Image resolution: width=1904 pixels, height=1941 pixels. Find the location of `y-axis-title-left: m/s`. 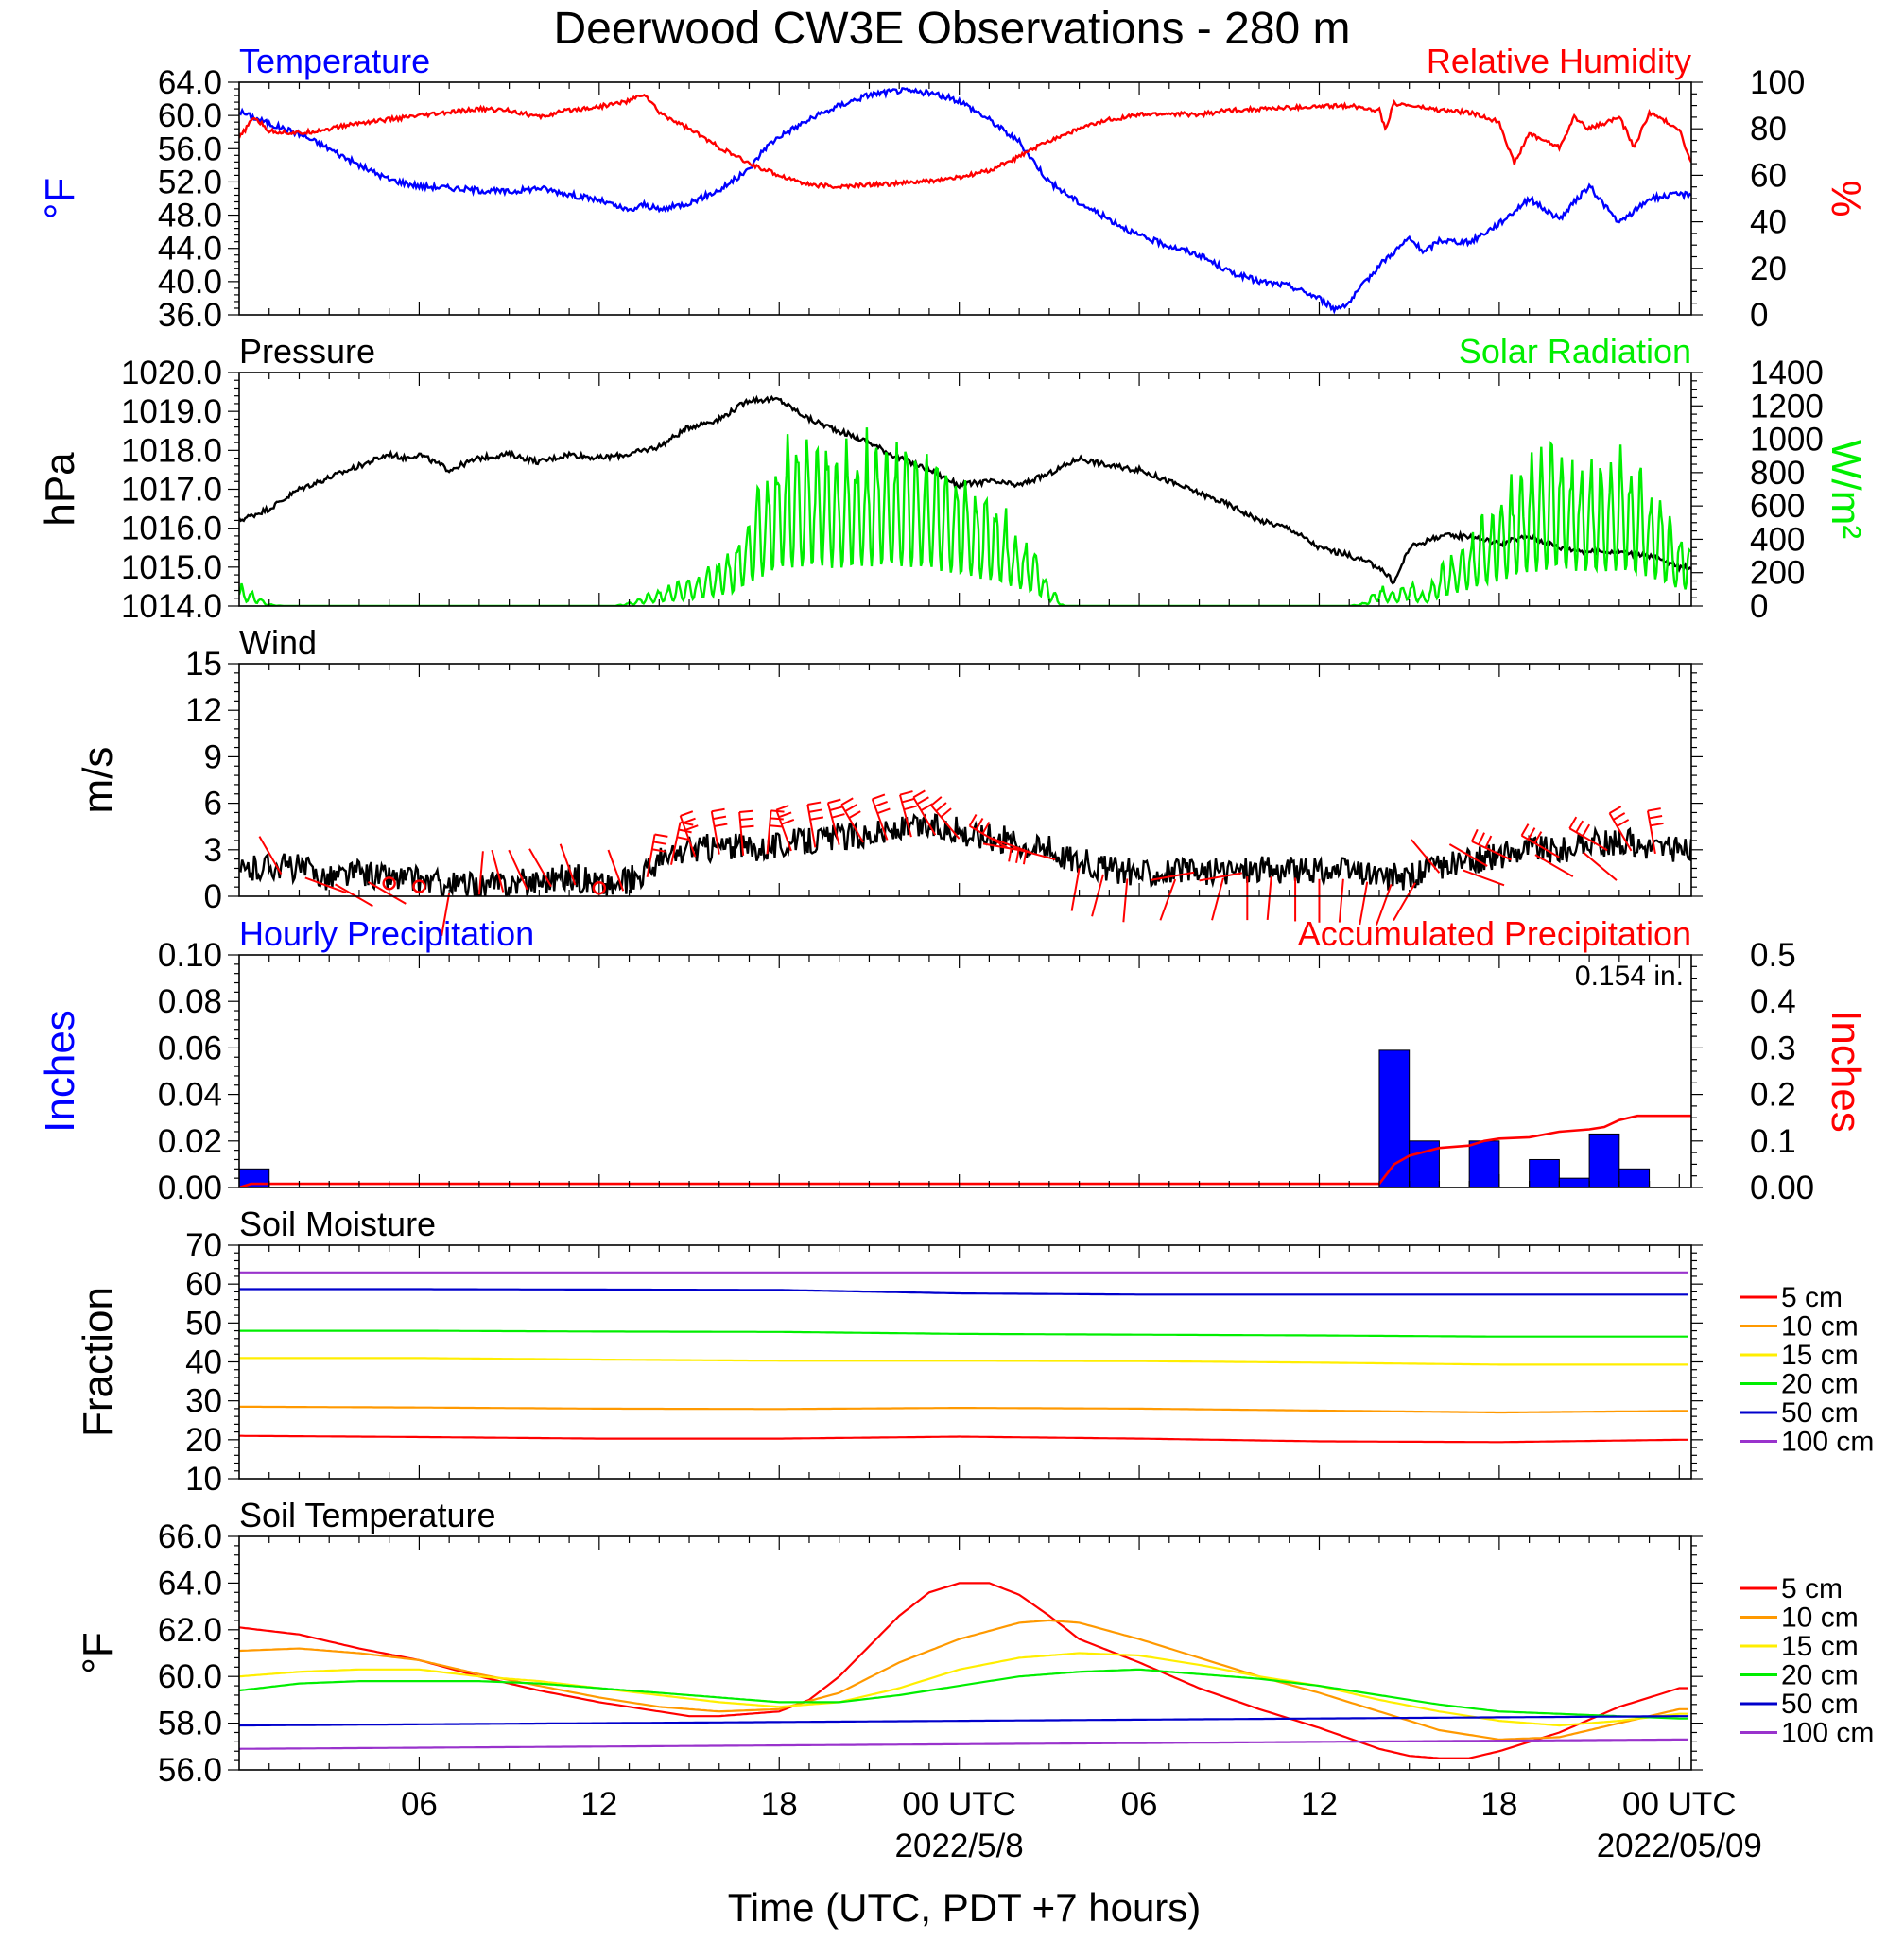

y-axis-title-left: m/s is located at coordinates (98, 781).